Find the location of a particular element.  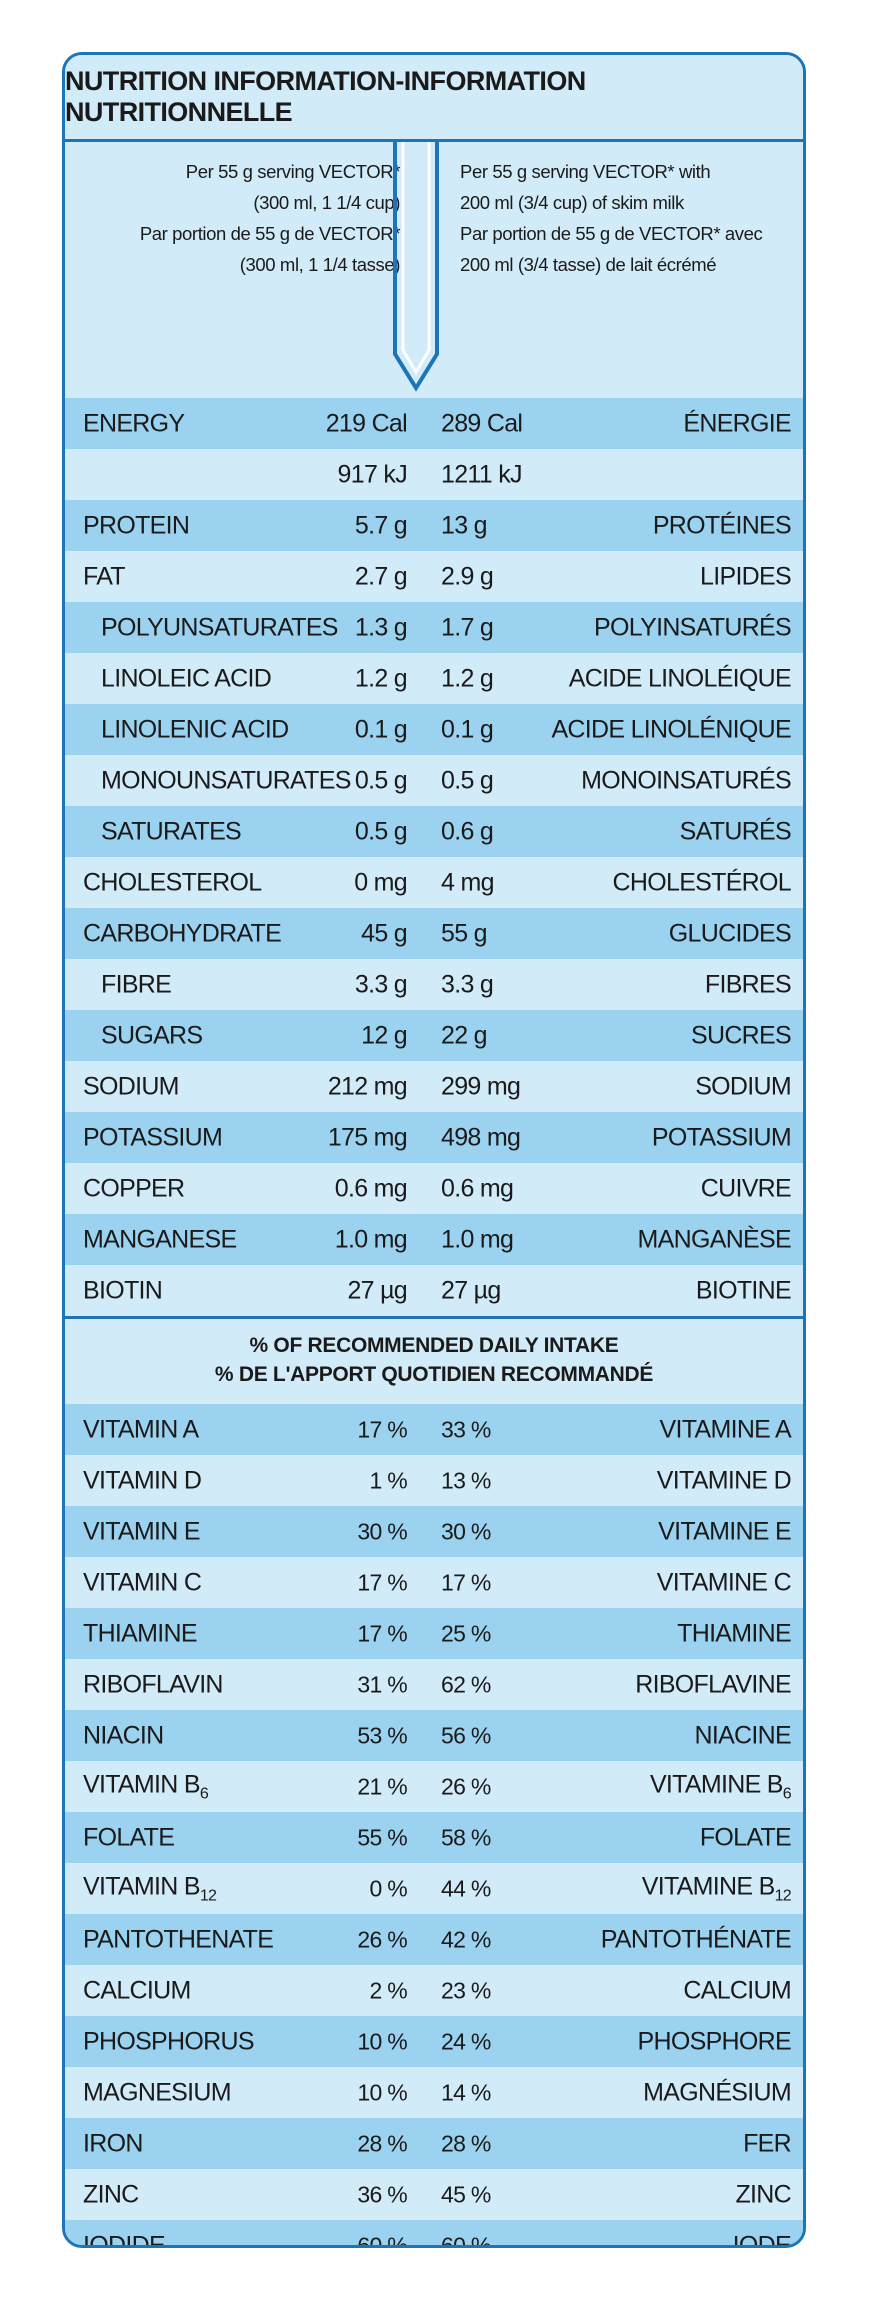

nutrient-name-en: LINOLENIC ACID is located at coordinates (195, 729).